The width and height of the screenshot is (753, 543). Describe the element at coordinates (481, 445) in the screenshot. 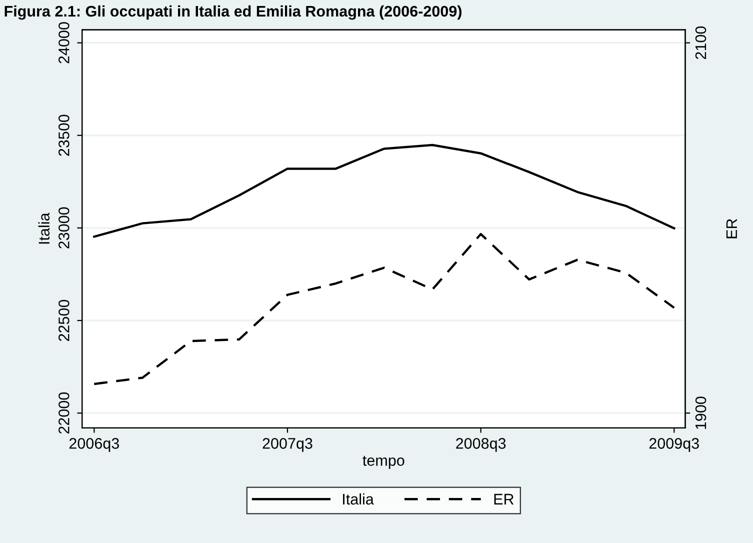

I see `x-tick-label: 2008q3` at that location.